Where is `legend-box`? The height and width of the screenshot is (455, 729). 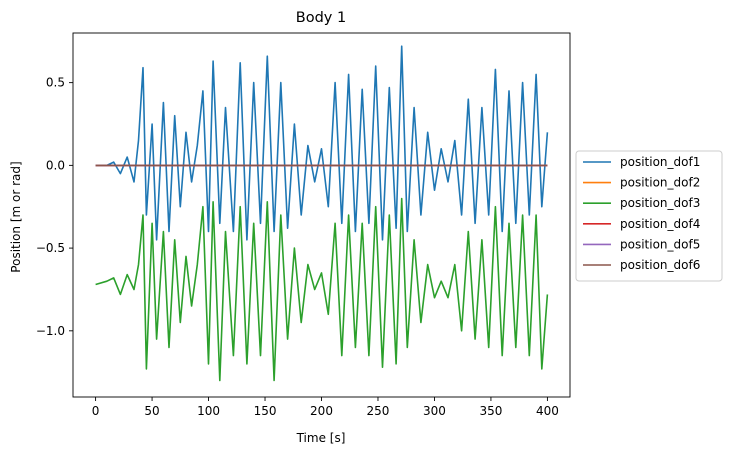
legend-box is located at coordinates (649, 216).